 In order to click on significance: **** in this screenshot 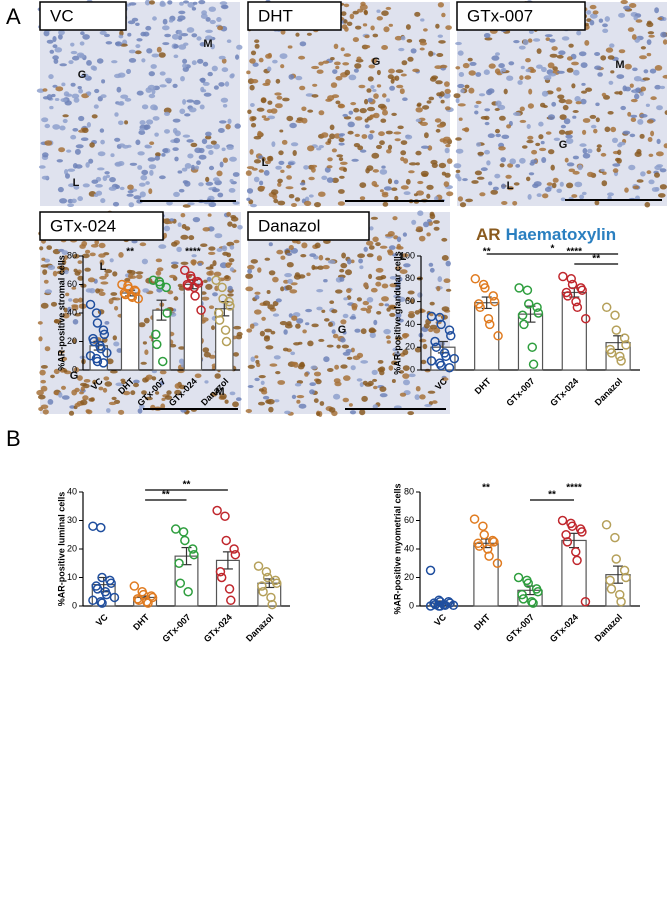, I will do `click(575, 252)`.